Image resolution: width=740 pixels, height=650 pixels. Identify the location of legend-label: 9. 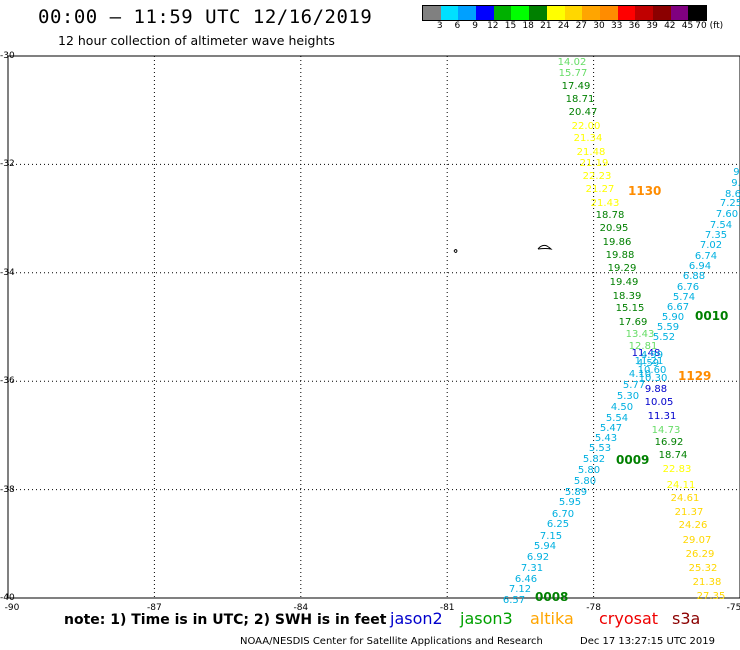
(475, 26).